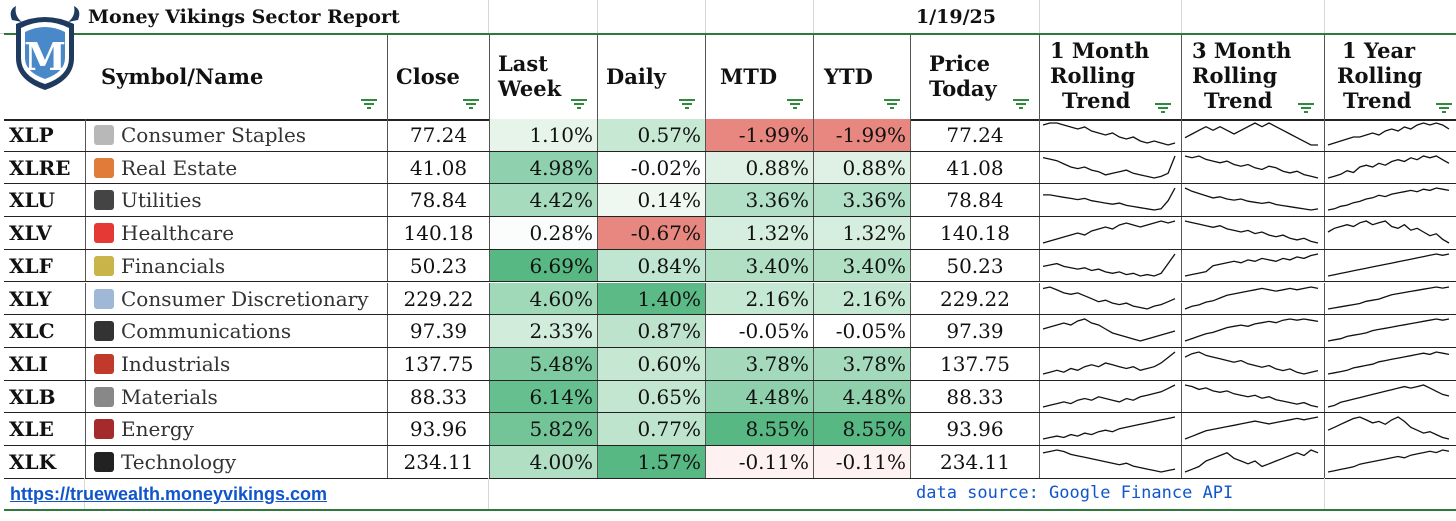  What do you see at coordinates (237, 167) in the screenshot?
I see `cell-name: Real Estate` at bounding box center [237, 167].